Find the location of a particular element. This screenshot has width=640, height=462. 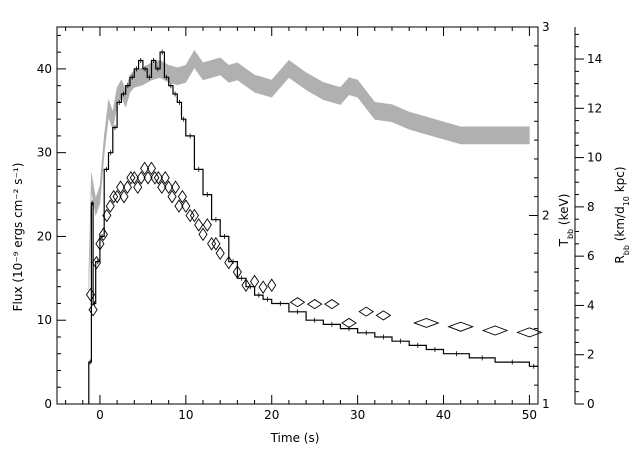

x-tick-label: 10 is located at coordinates (185, 415).